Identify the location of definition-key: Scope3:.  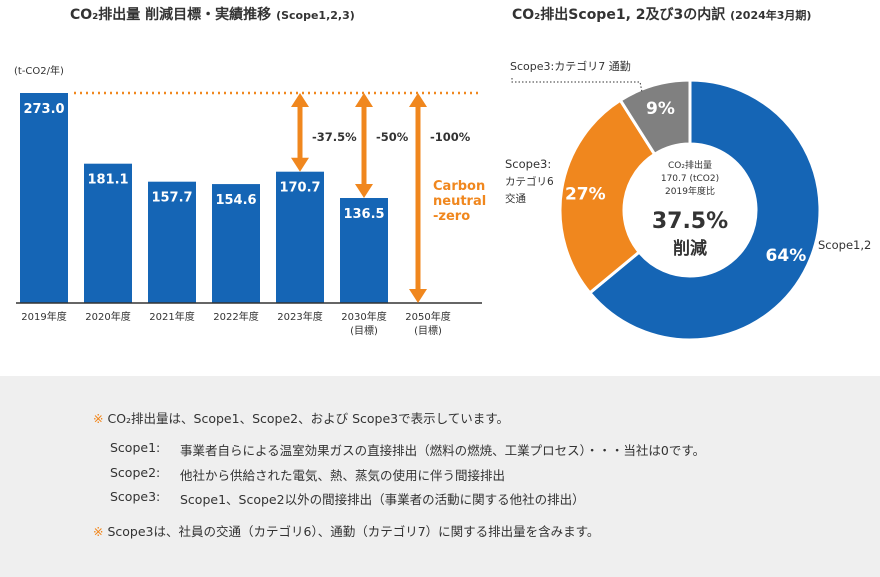
(135, 496).